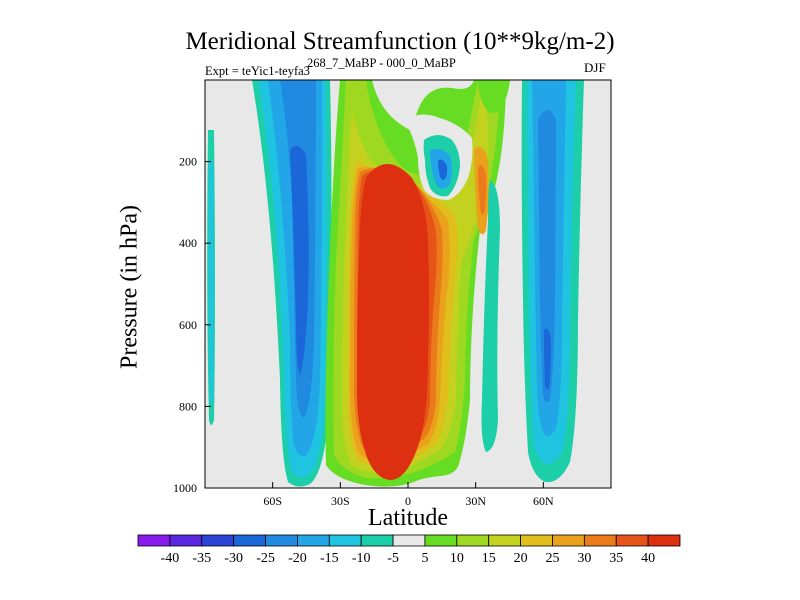  What do you see at coordinates (170, 558) in the screenshot?
I see `colorbar-label: -40` at bounding box center [170, 558].